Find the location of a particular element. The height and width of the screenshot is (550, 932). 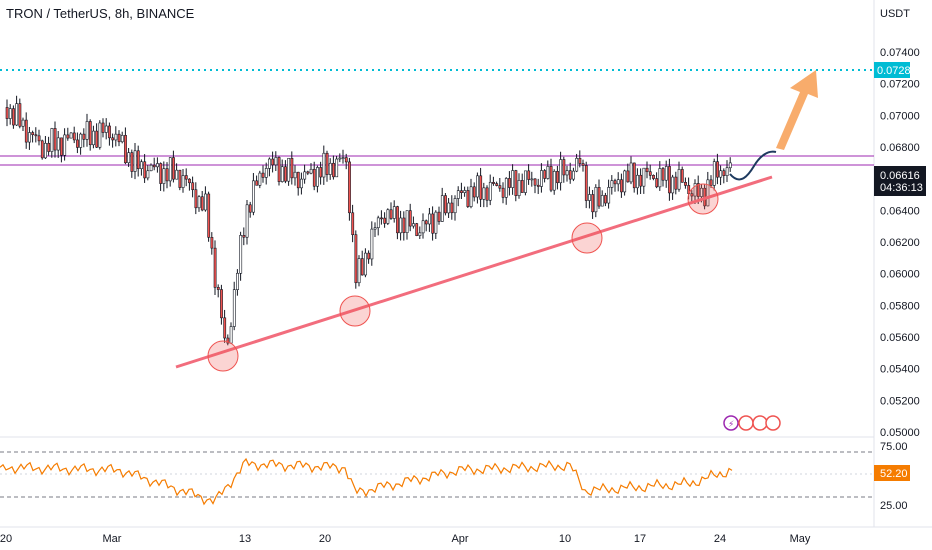

rsi-tick-25: 25.00 is located at coordinates (894, 506).